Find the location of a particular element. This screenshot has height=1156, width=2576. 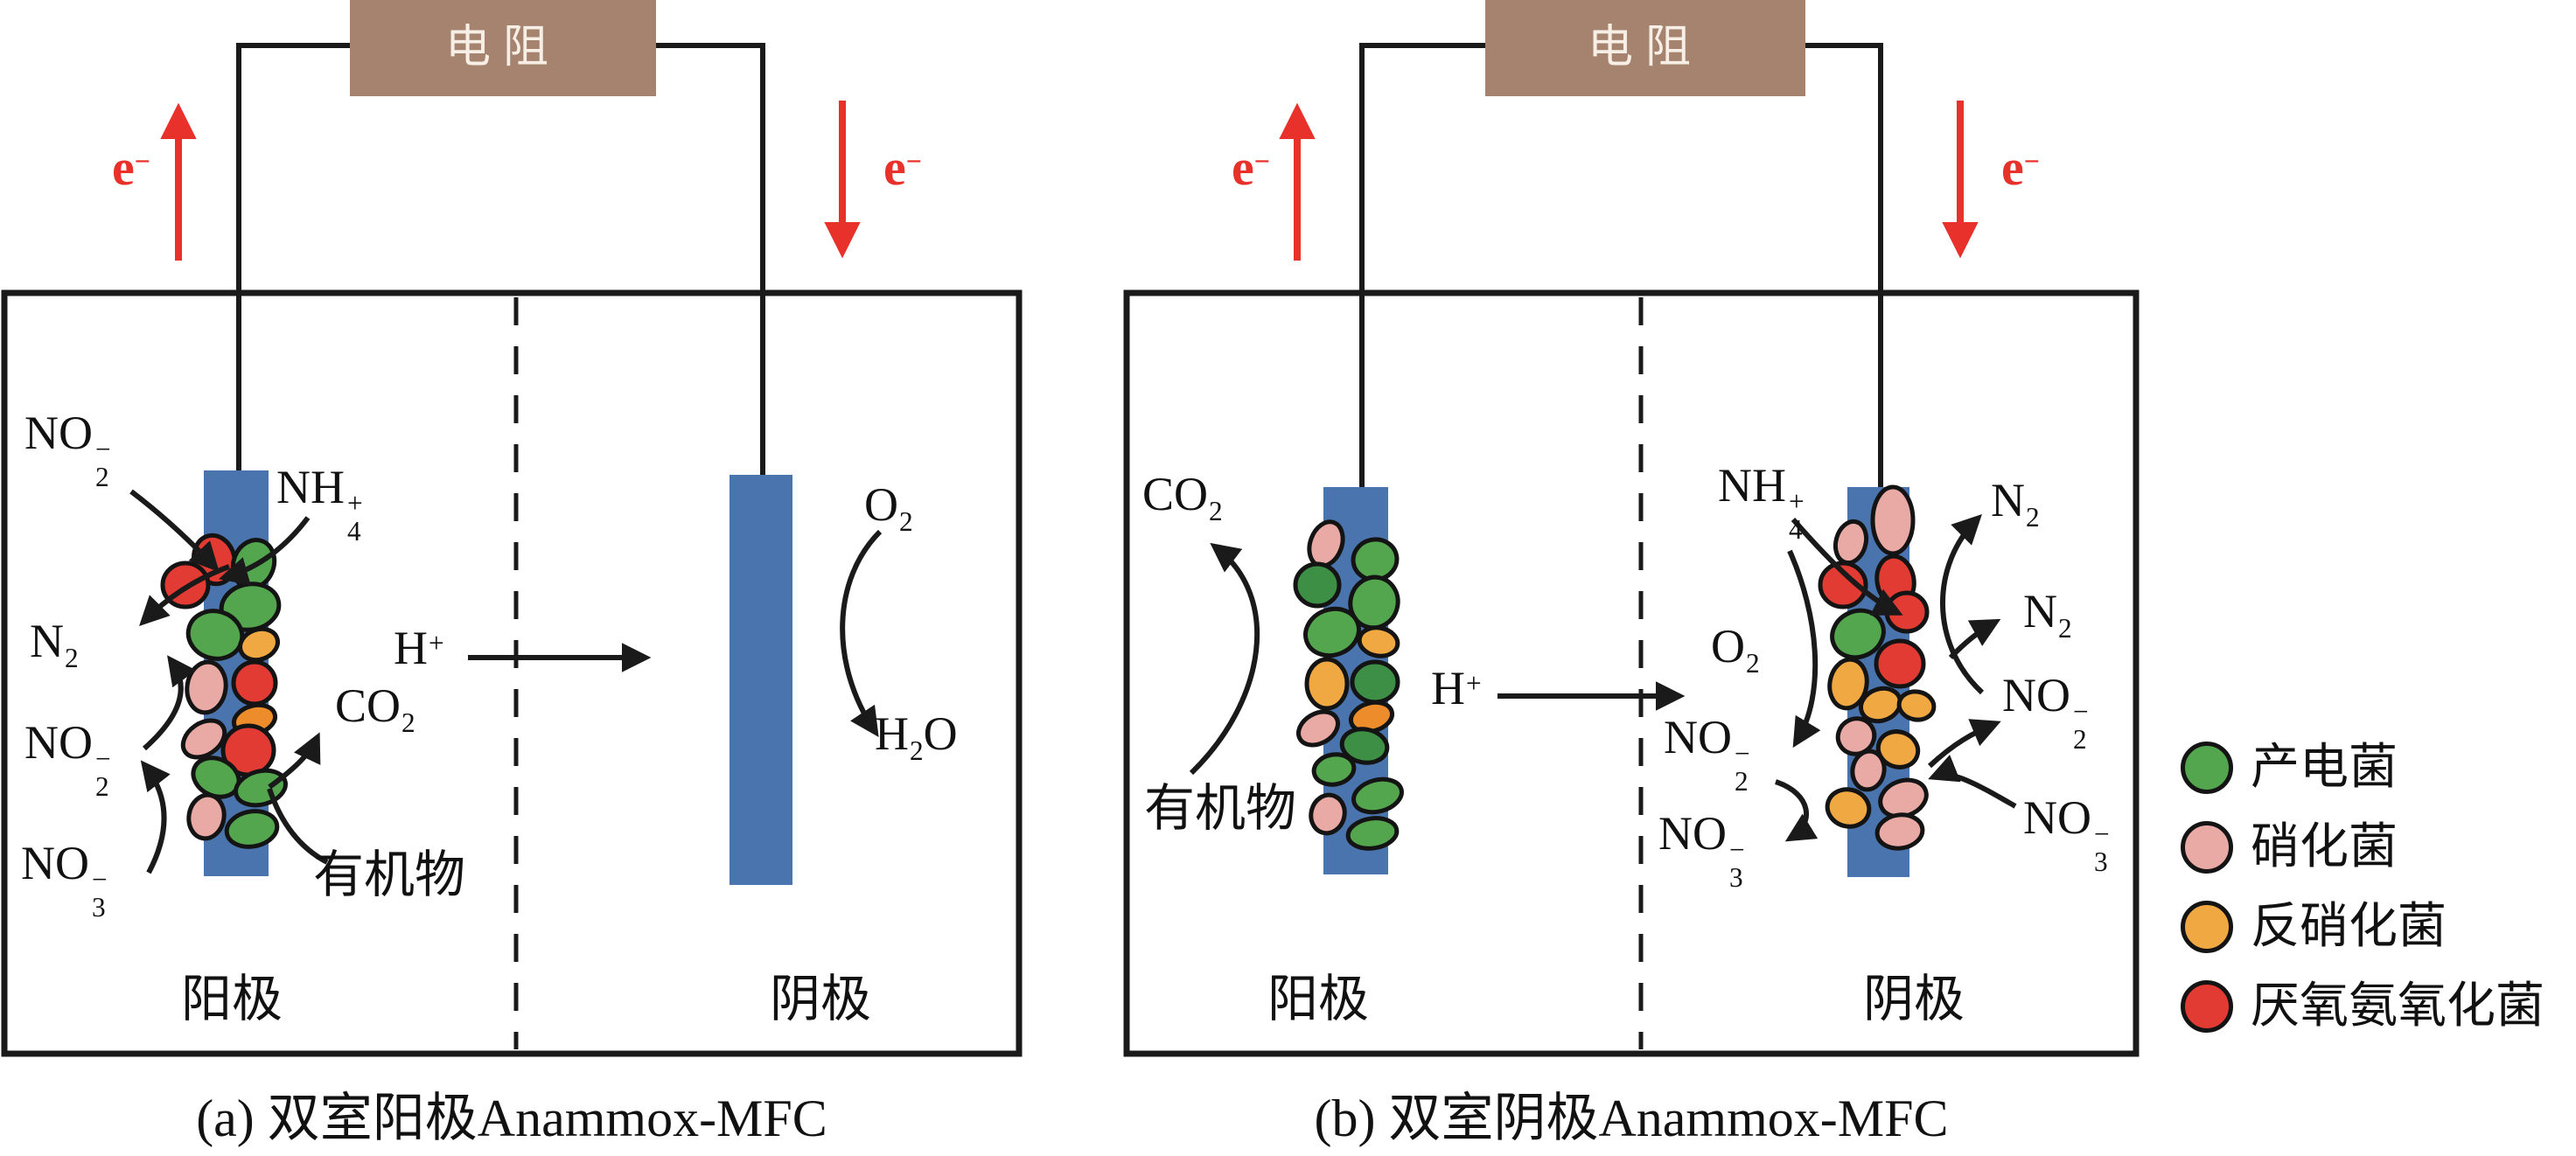

circuit-wire-a is located at coordinates (500, 259).